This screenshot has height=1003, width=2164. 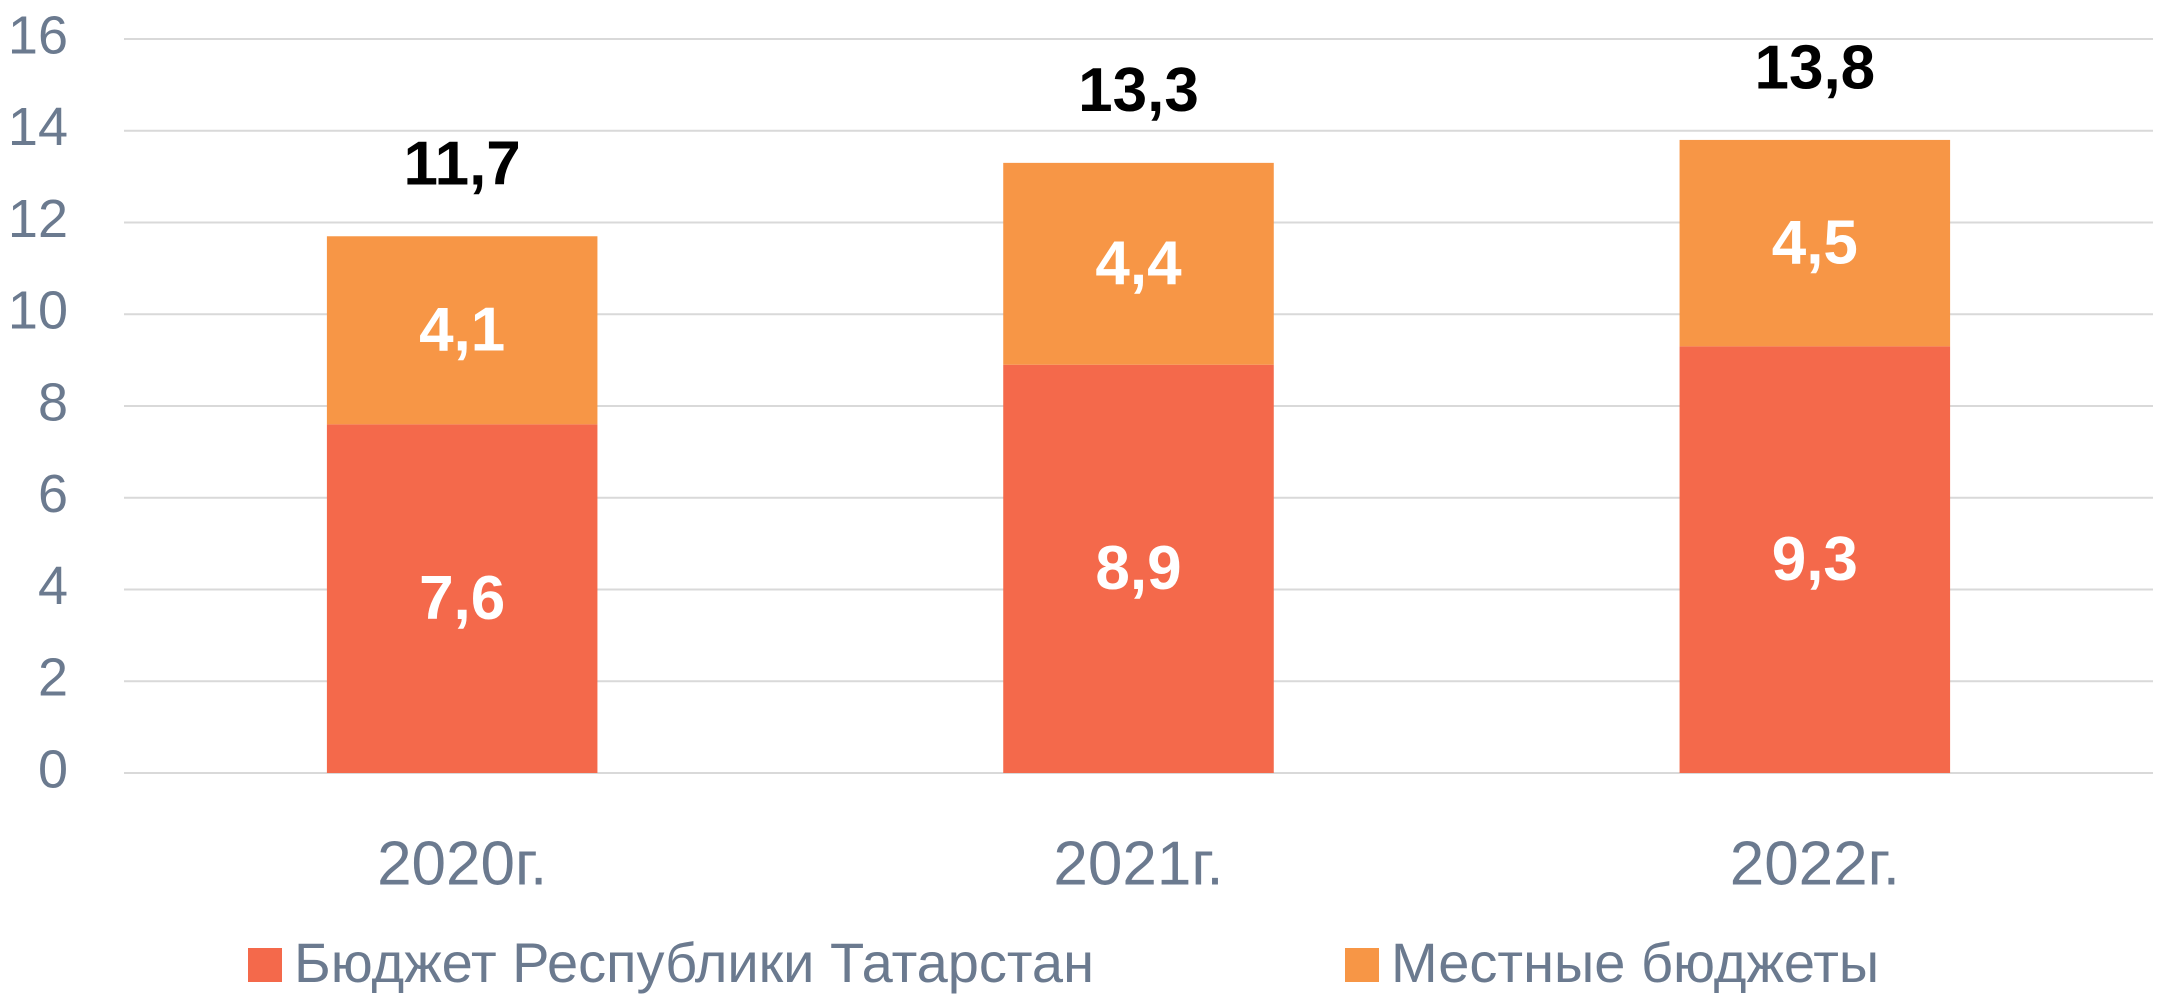 What do you see at coordinates (1635, 962) in the screenshot?
I see `legend-label: Местные бюджеты` at bounding box center [1635, 962].